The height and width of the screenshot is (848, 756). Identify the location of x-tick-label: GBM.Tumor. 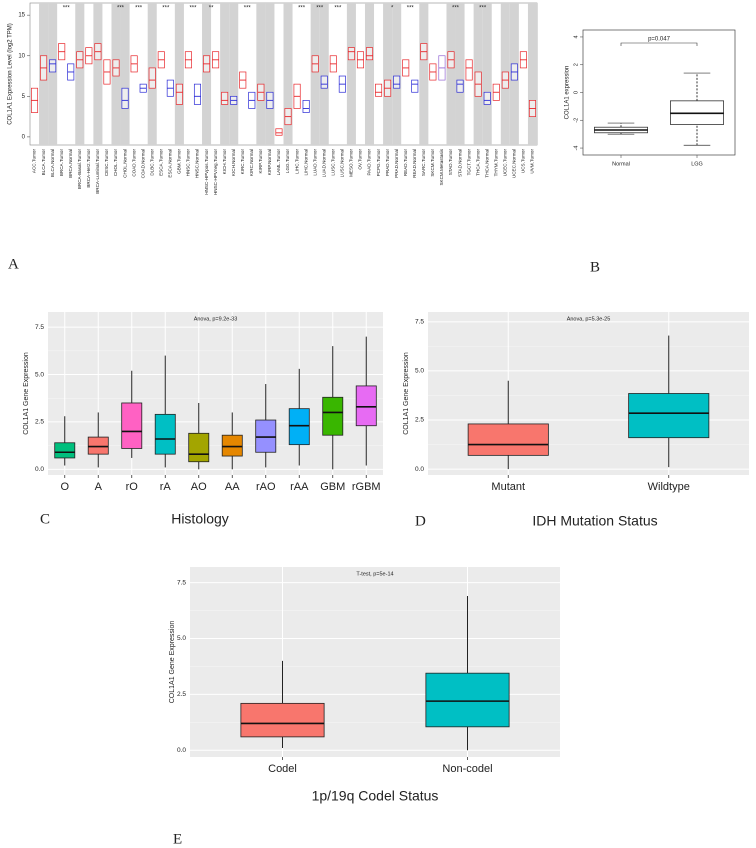
(179, 161).